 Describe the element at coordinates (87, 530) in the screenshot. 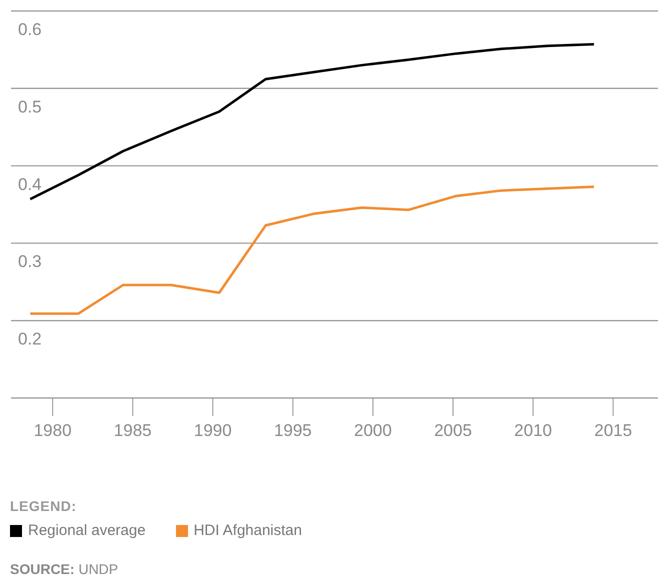

I see `legend-label: Regional average` at that location.